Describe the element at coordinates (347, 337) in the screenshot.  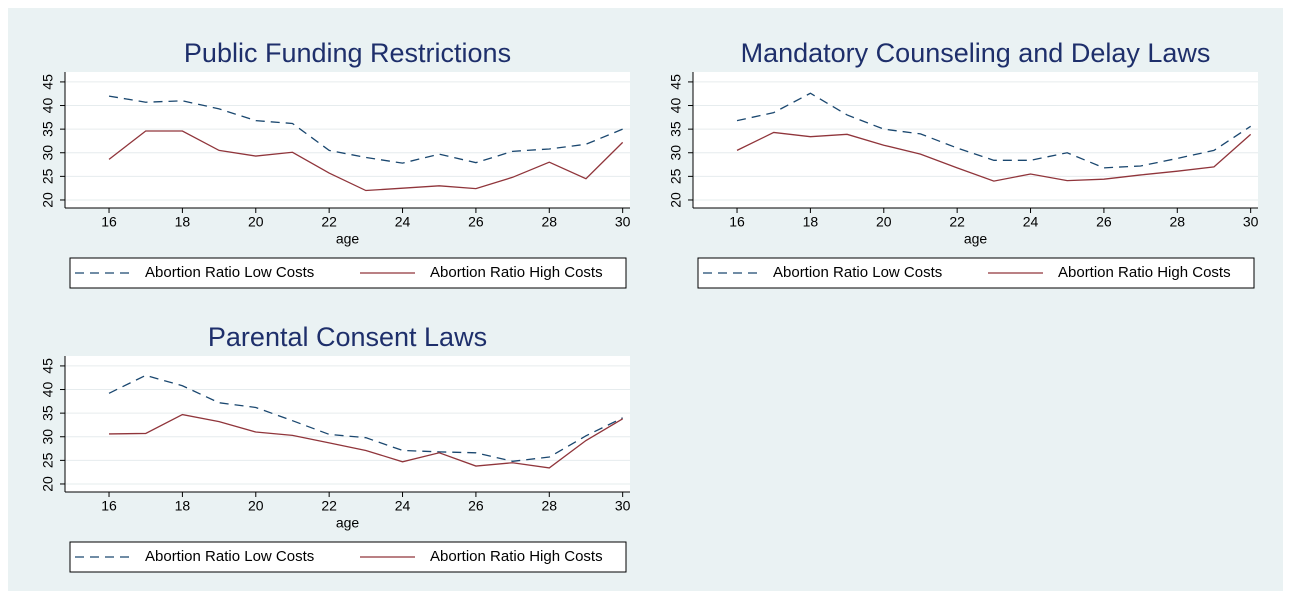
I see `chart-title: Parental Consent Laws` at that location.